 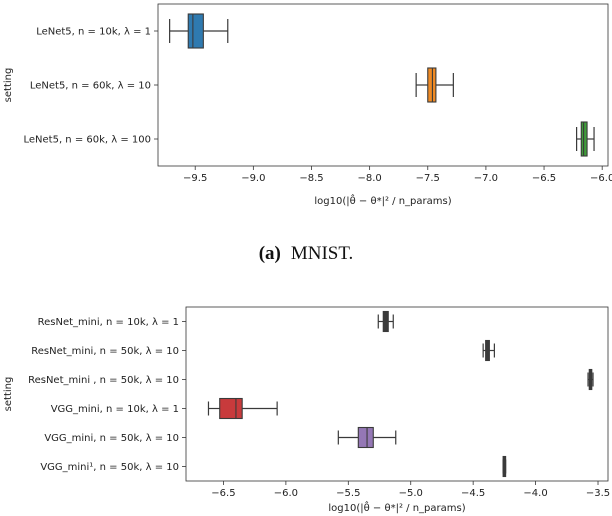 I want to click on mnist-xlabel: log10(|θ̂ − θ*|² / n_params), so click(x=382, y=200).